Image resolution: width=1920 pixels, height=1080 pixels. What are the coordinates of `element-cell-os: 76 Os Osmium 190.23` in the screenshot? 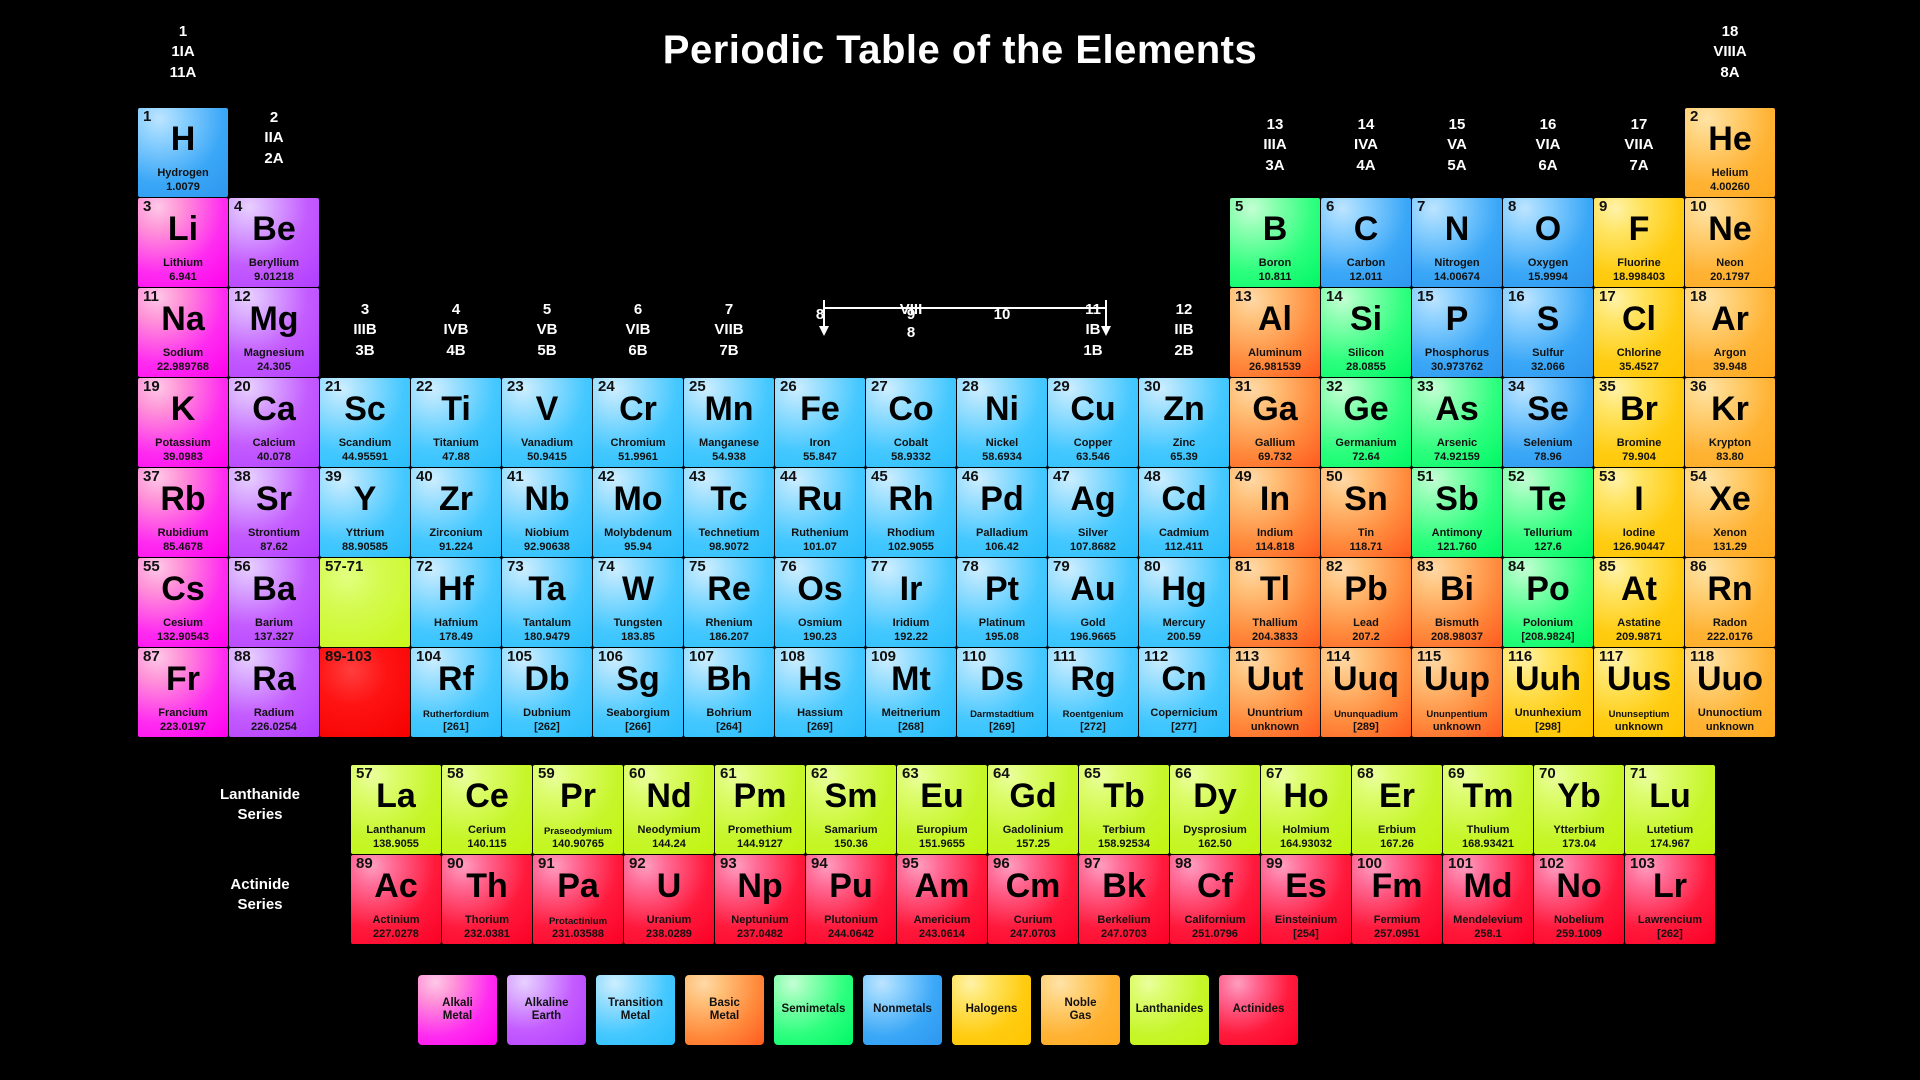 It's located at (820, 602).